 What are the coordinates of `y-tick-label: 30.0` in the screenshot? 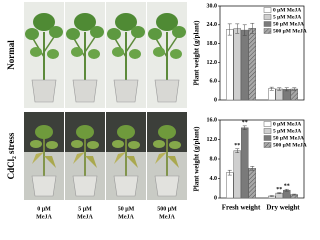 It's located at (212, 6).